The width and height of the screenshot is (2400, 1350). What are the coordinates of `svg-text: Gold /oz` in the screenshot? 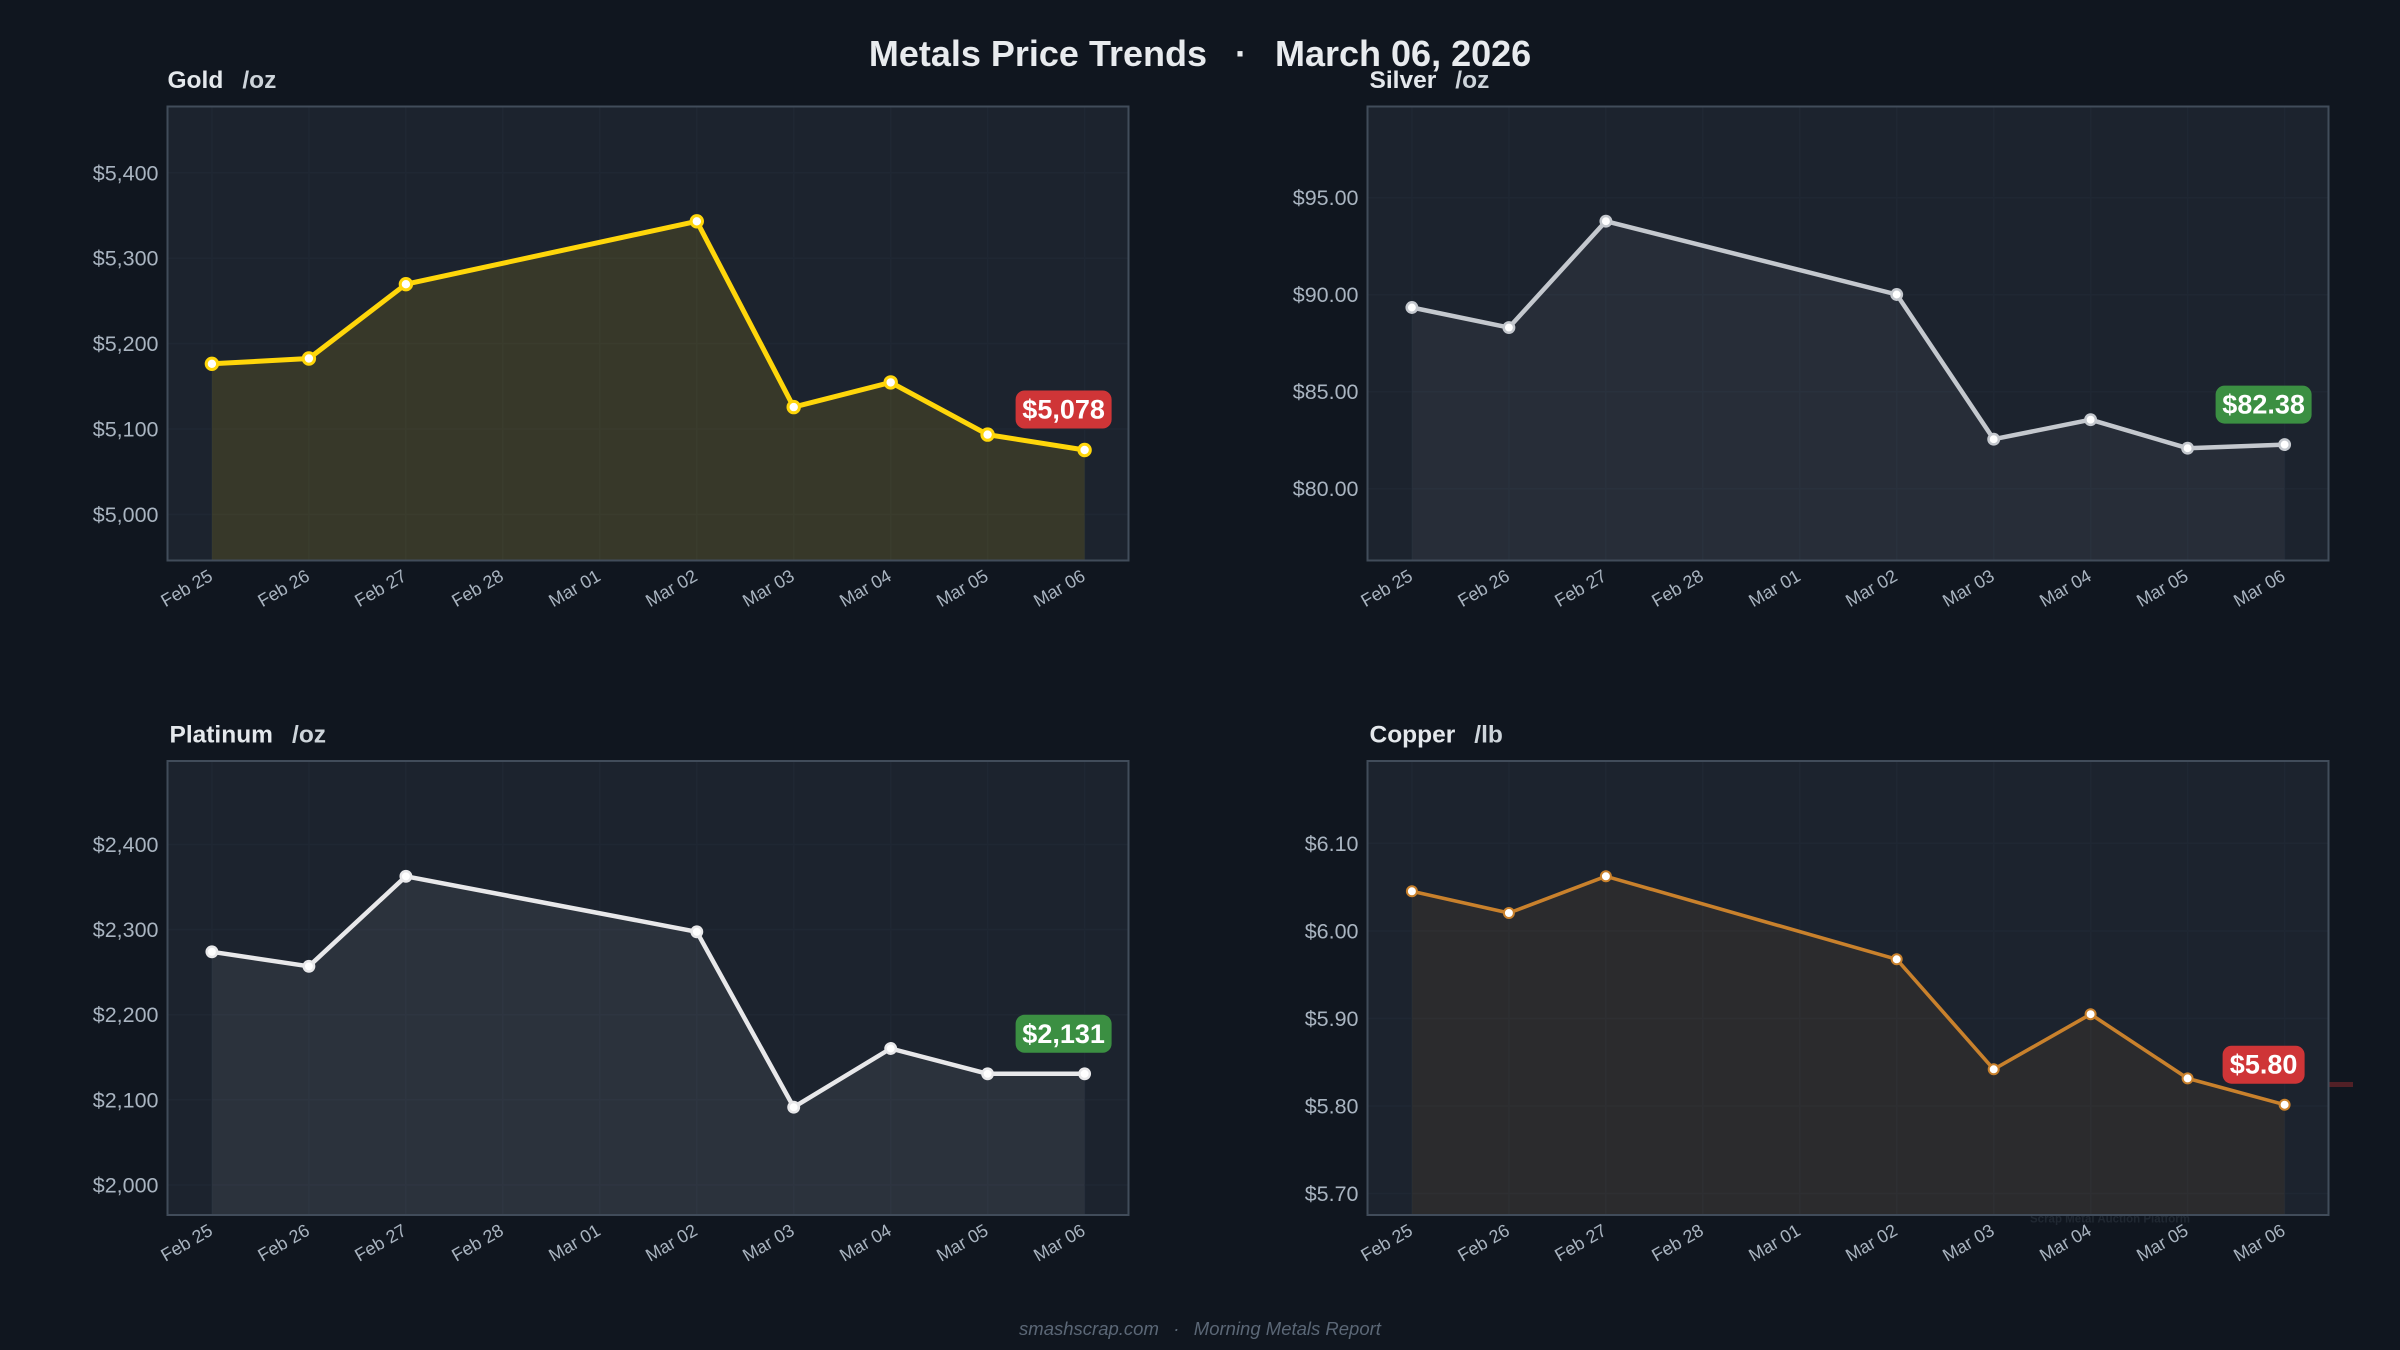 It's located at (222, 80).